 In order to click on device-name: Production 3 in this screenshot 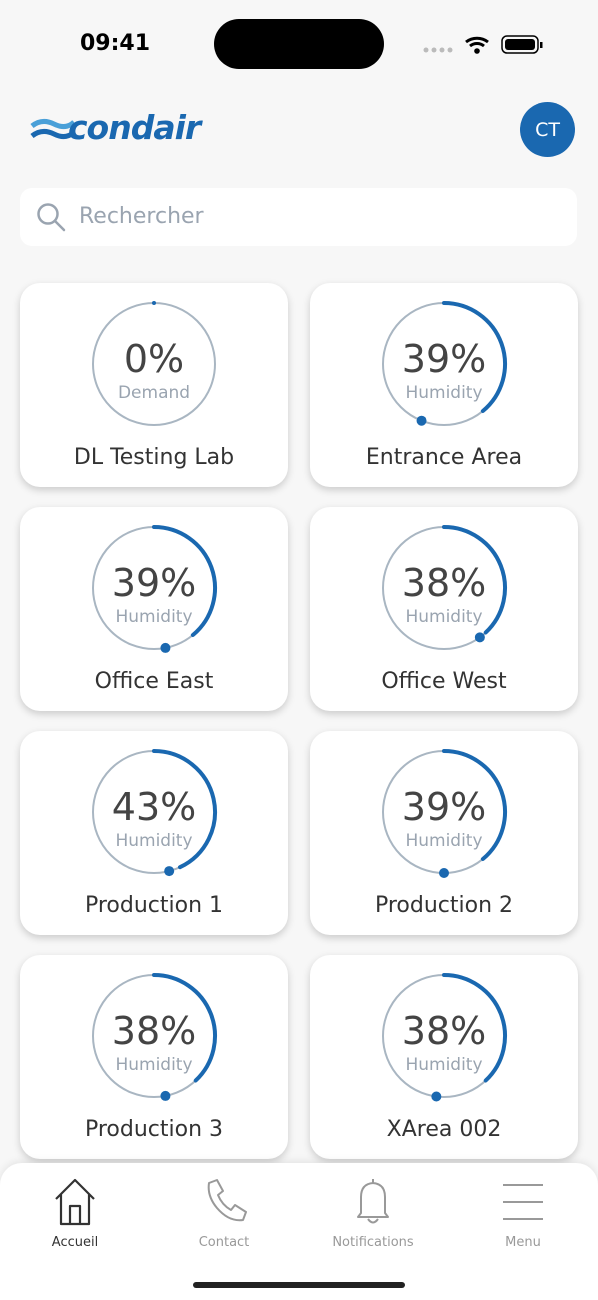, I will do `click(154, 1129)`.